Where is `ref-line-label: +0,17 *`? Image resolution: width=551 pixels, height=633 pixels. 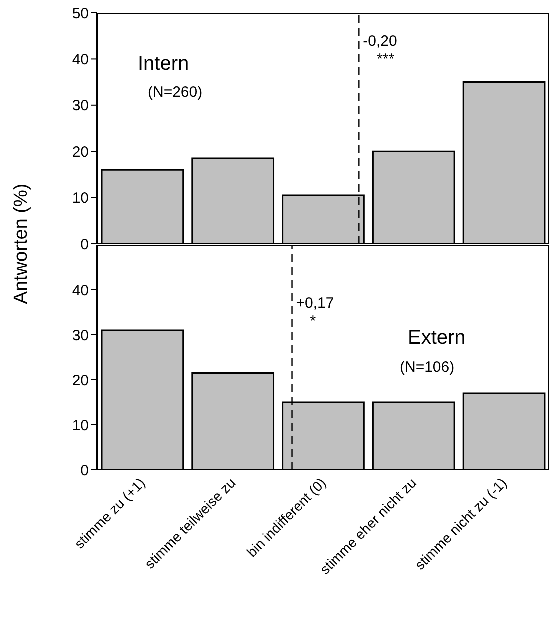 ref-line-label: +0,17 * is located at coordinates (315, 312).